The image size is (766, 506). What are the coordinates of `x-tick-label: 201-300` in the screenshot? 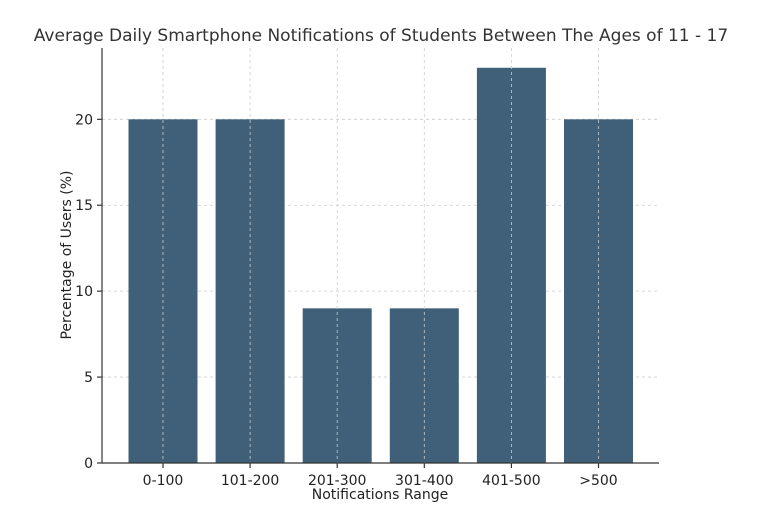 It's located at (337, 481).